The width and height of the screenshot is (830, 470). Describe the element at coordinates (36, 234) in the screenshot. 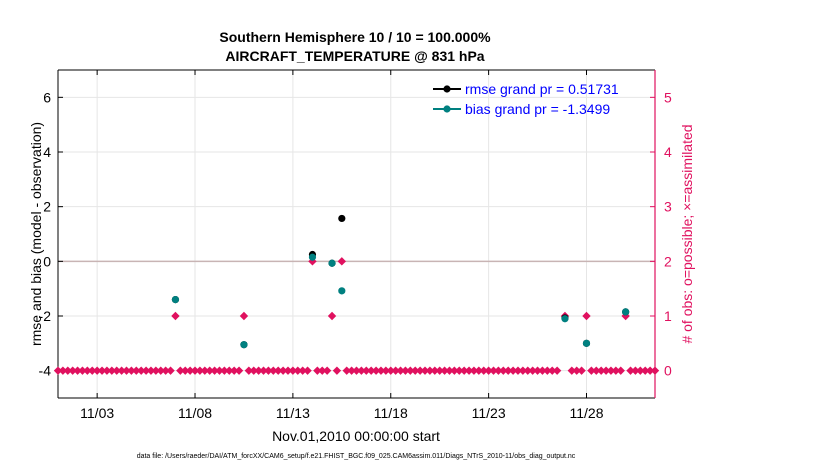

I see `y-axis-left-label: rmse and bias (model - observation)` at that location.